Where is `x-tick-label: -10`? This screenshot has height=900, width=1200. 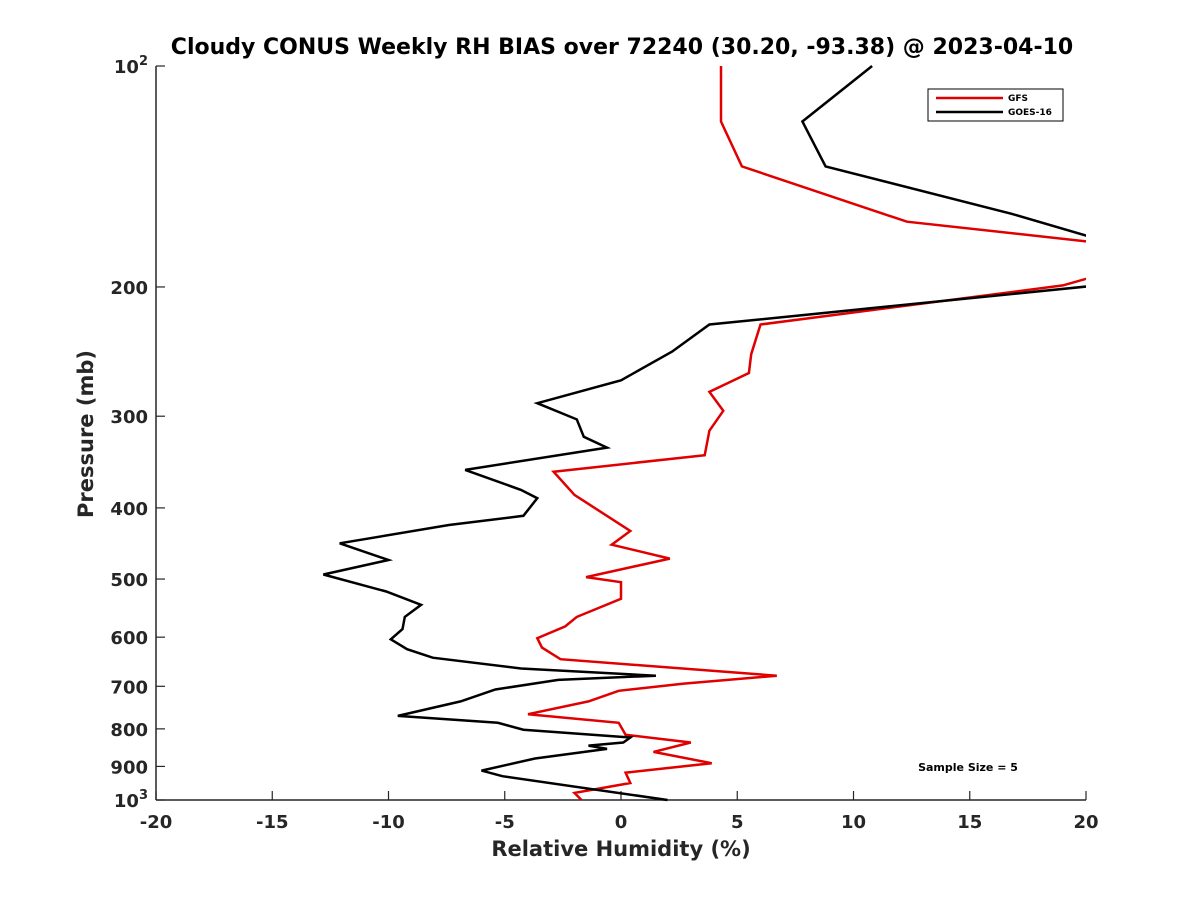
x-tick-label: -10 is located at coordinates (388, 822).